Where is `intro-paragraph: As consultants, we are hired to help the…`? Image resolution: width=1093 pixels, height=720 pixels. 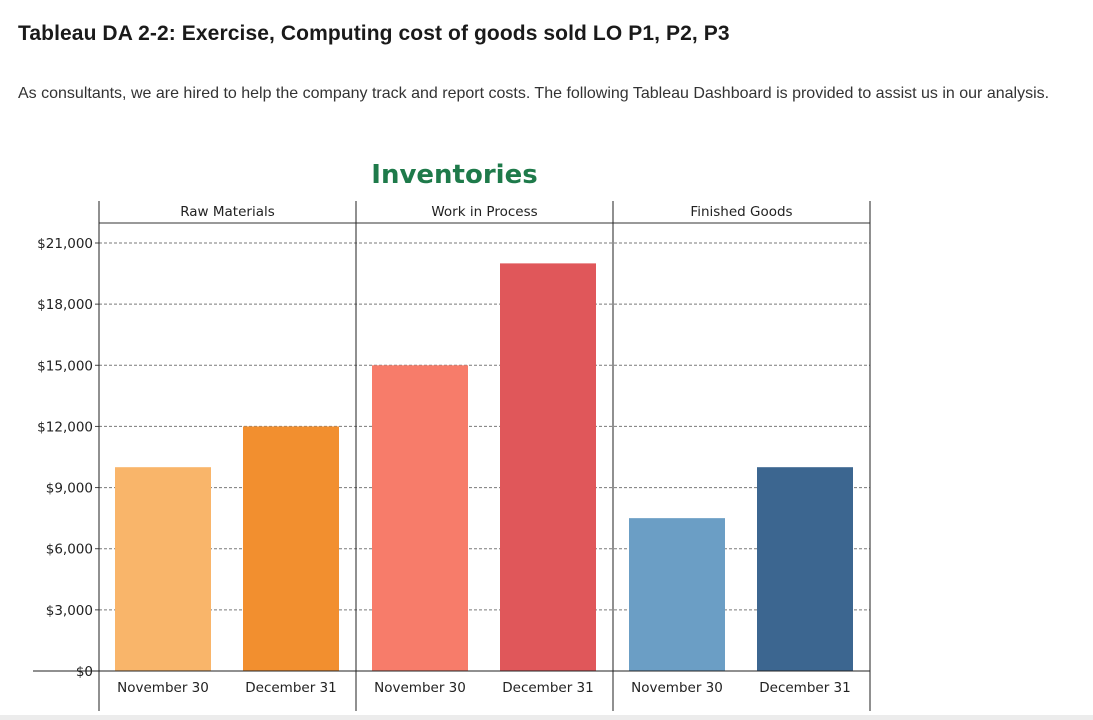
intro-paragraph: As consultants, we are hired to help the… is located at coordinates (534, 93).